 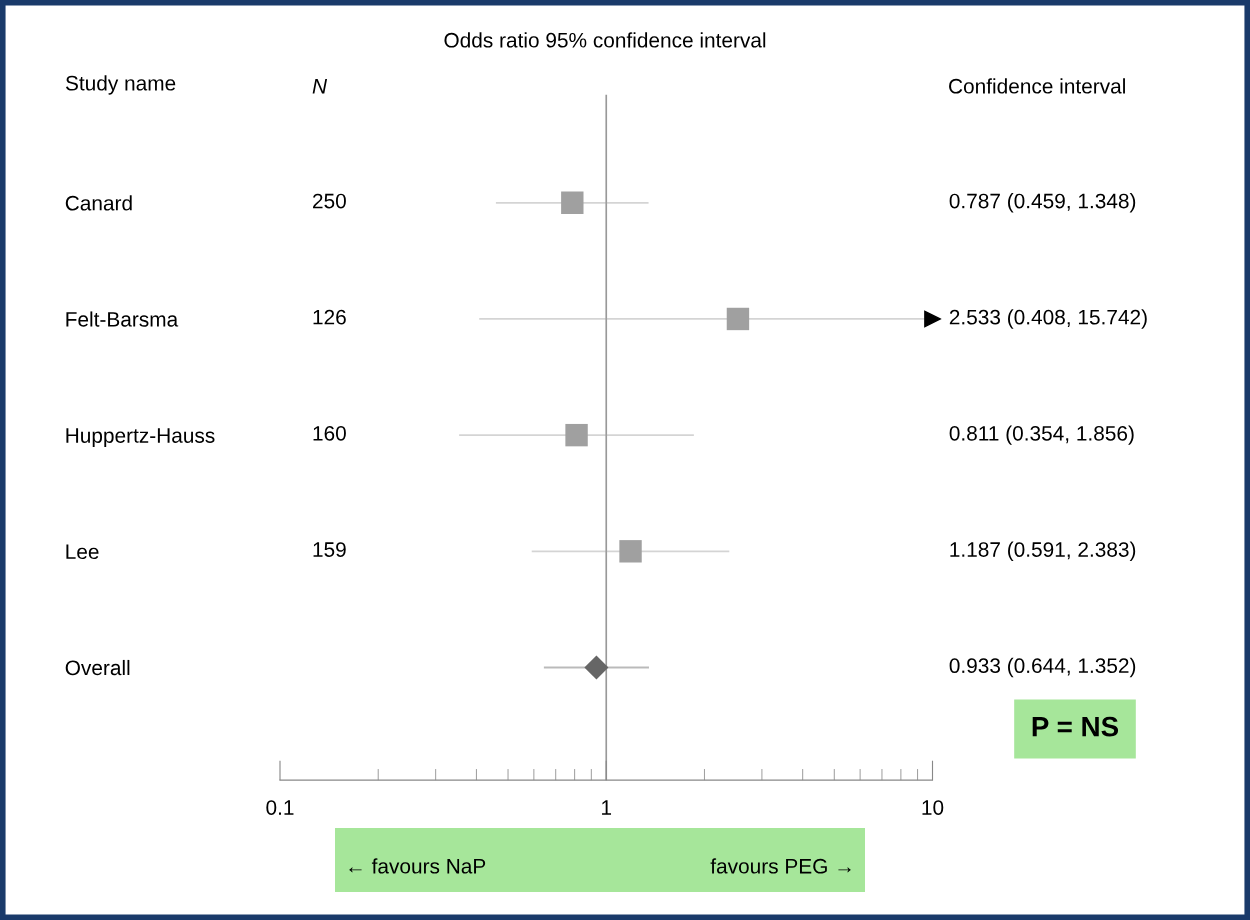 I want to click on text: Study name, so click(x=120, y=85).